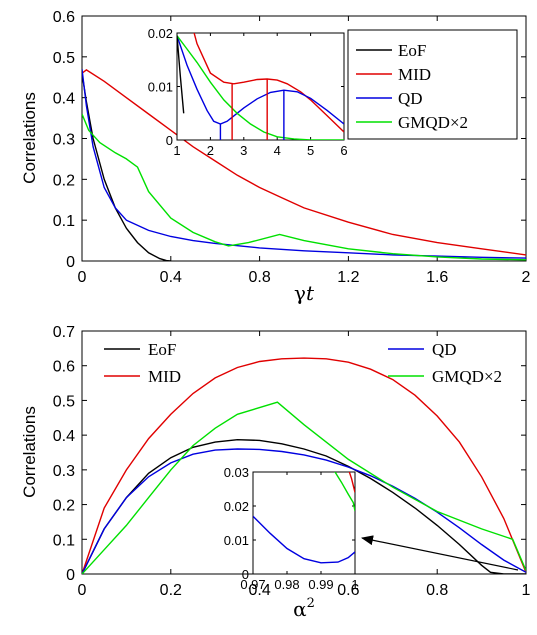 This screenshot has height=635, width=537. I want to click on legend-top-label-eof: EoF, so click(412, 50).